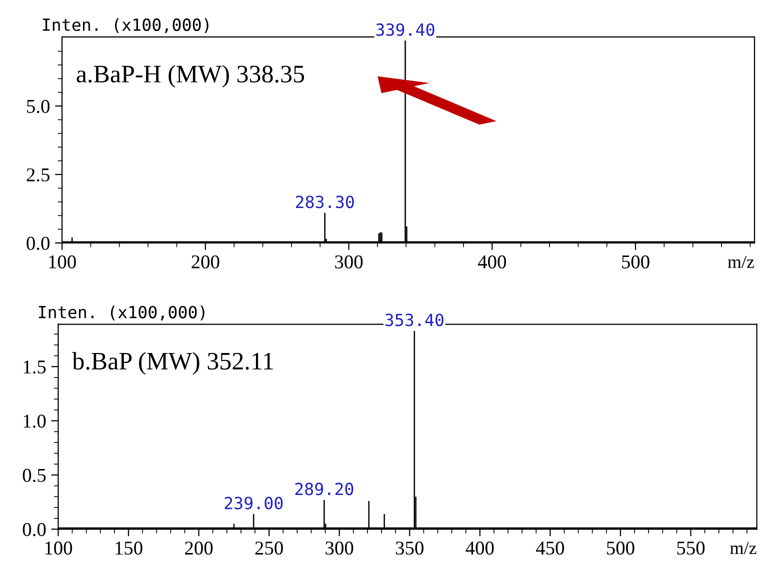  What do you see at coordinates (405, 29) in the screenshot?
I see `annotation: 339.40` at bounding box center [405, 29].